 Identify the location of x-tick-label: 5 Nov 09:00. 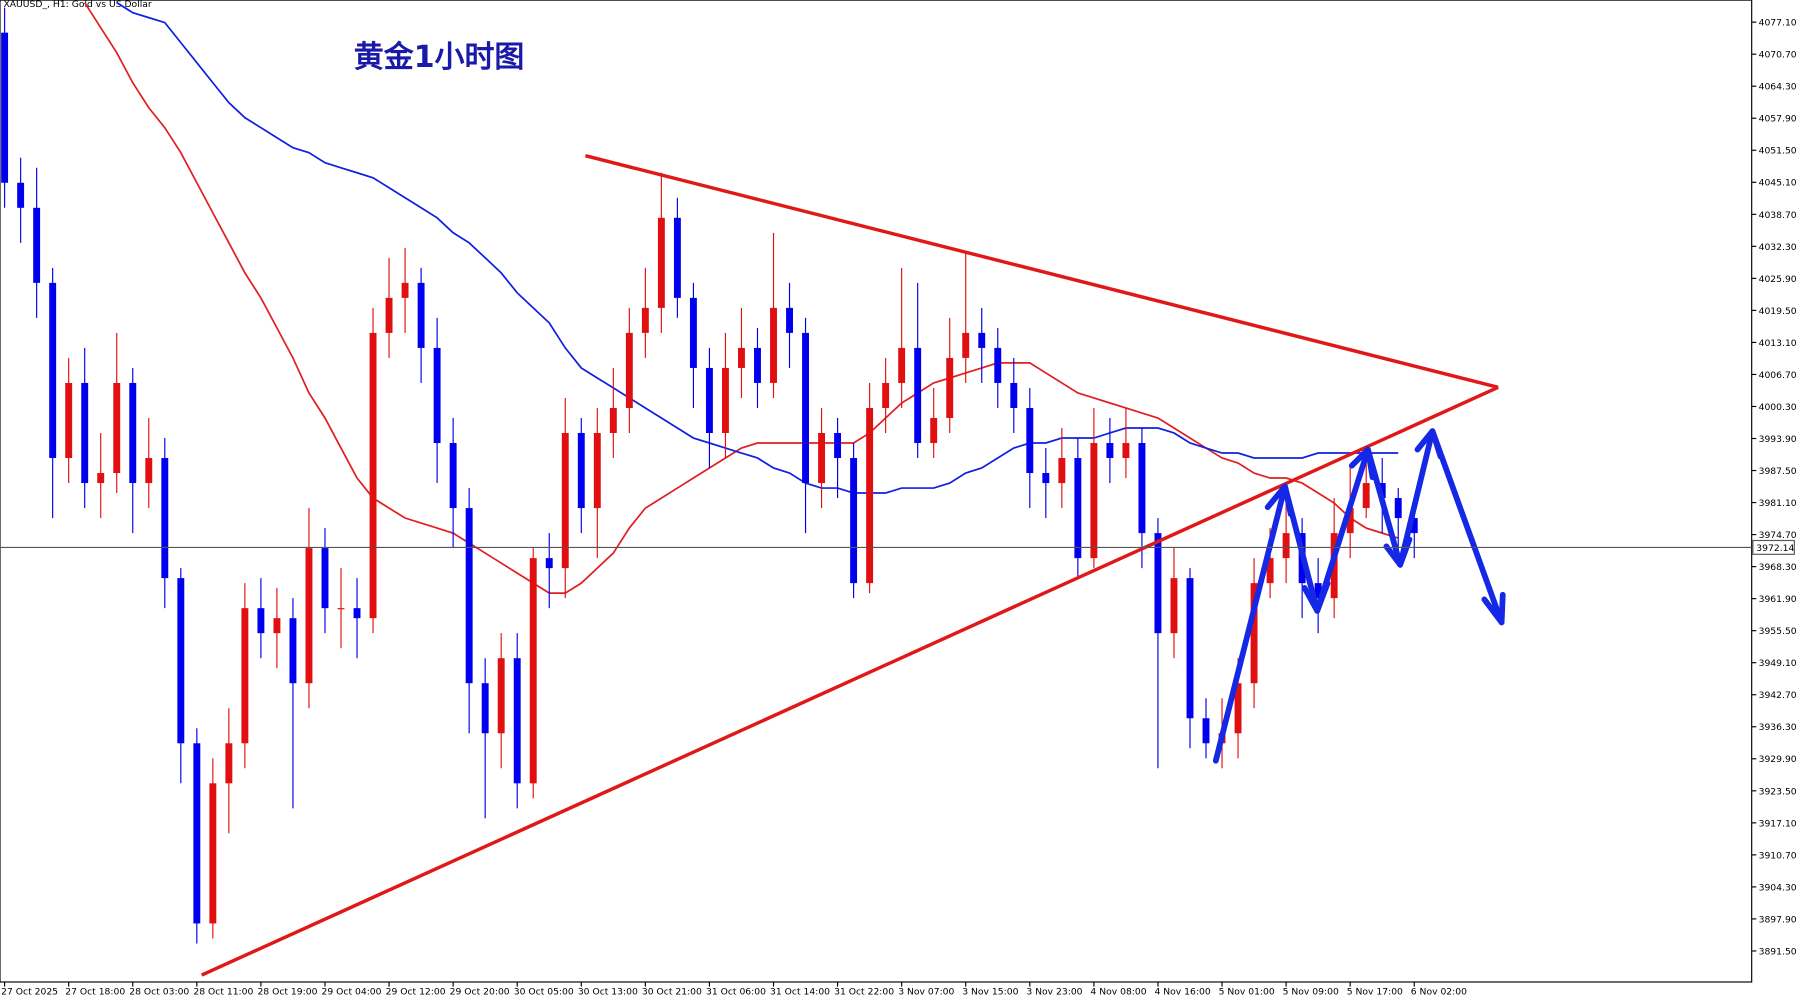
(1311, 992).